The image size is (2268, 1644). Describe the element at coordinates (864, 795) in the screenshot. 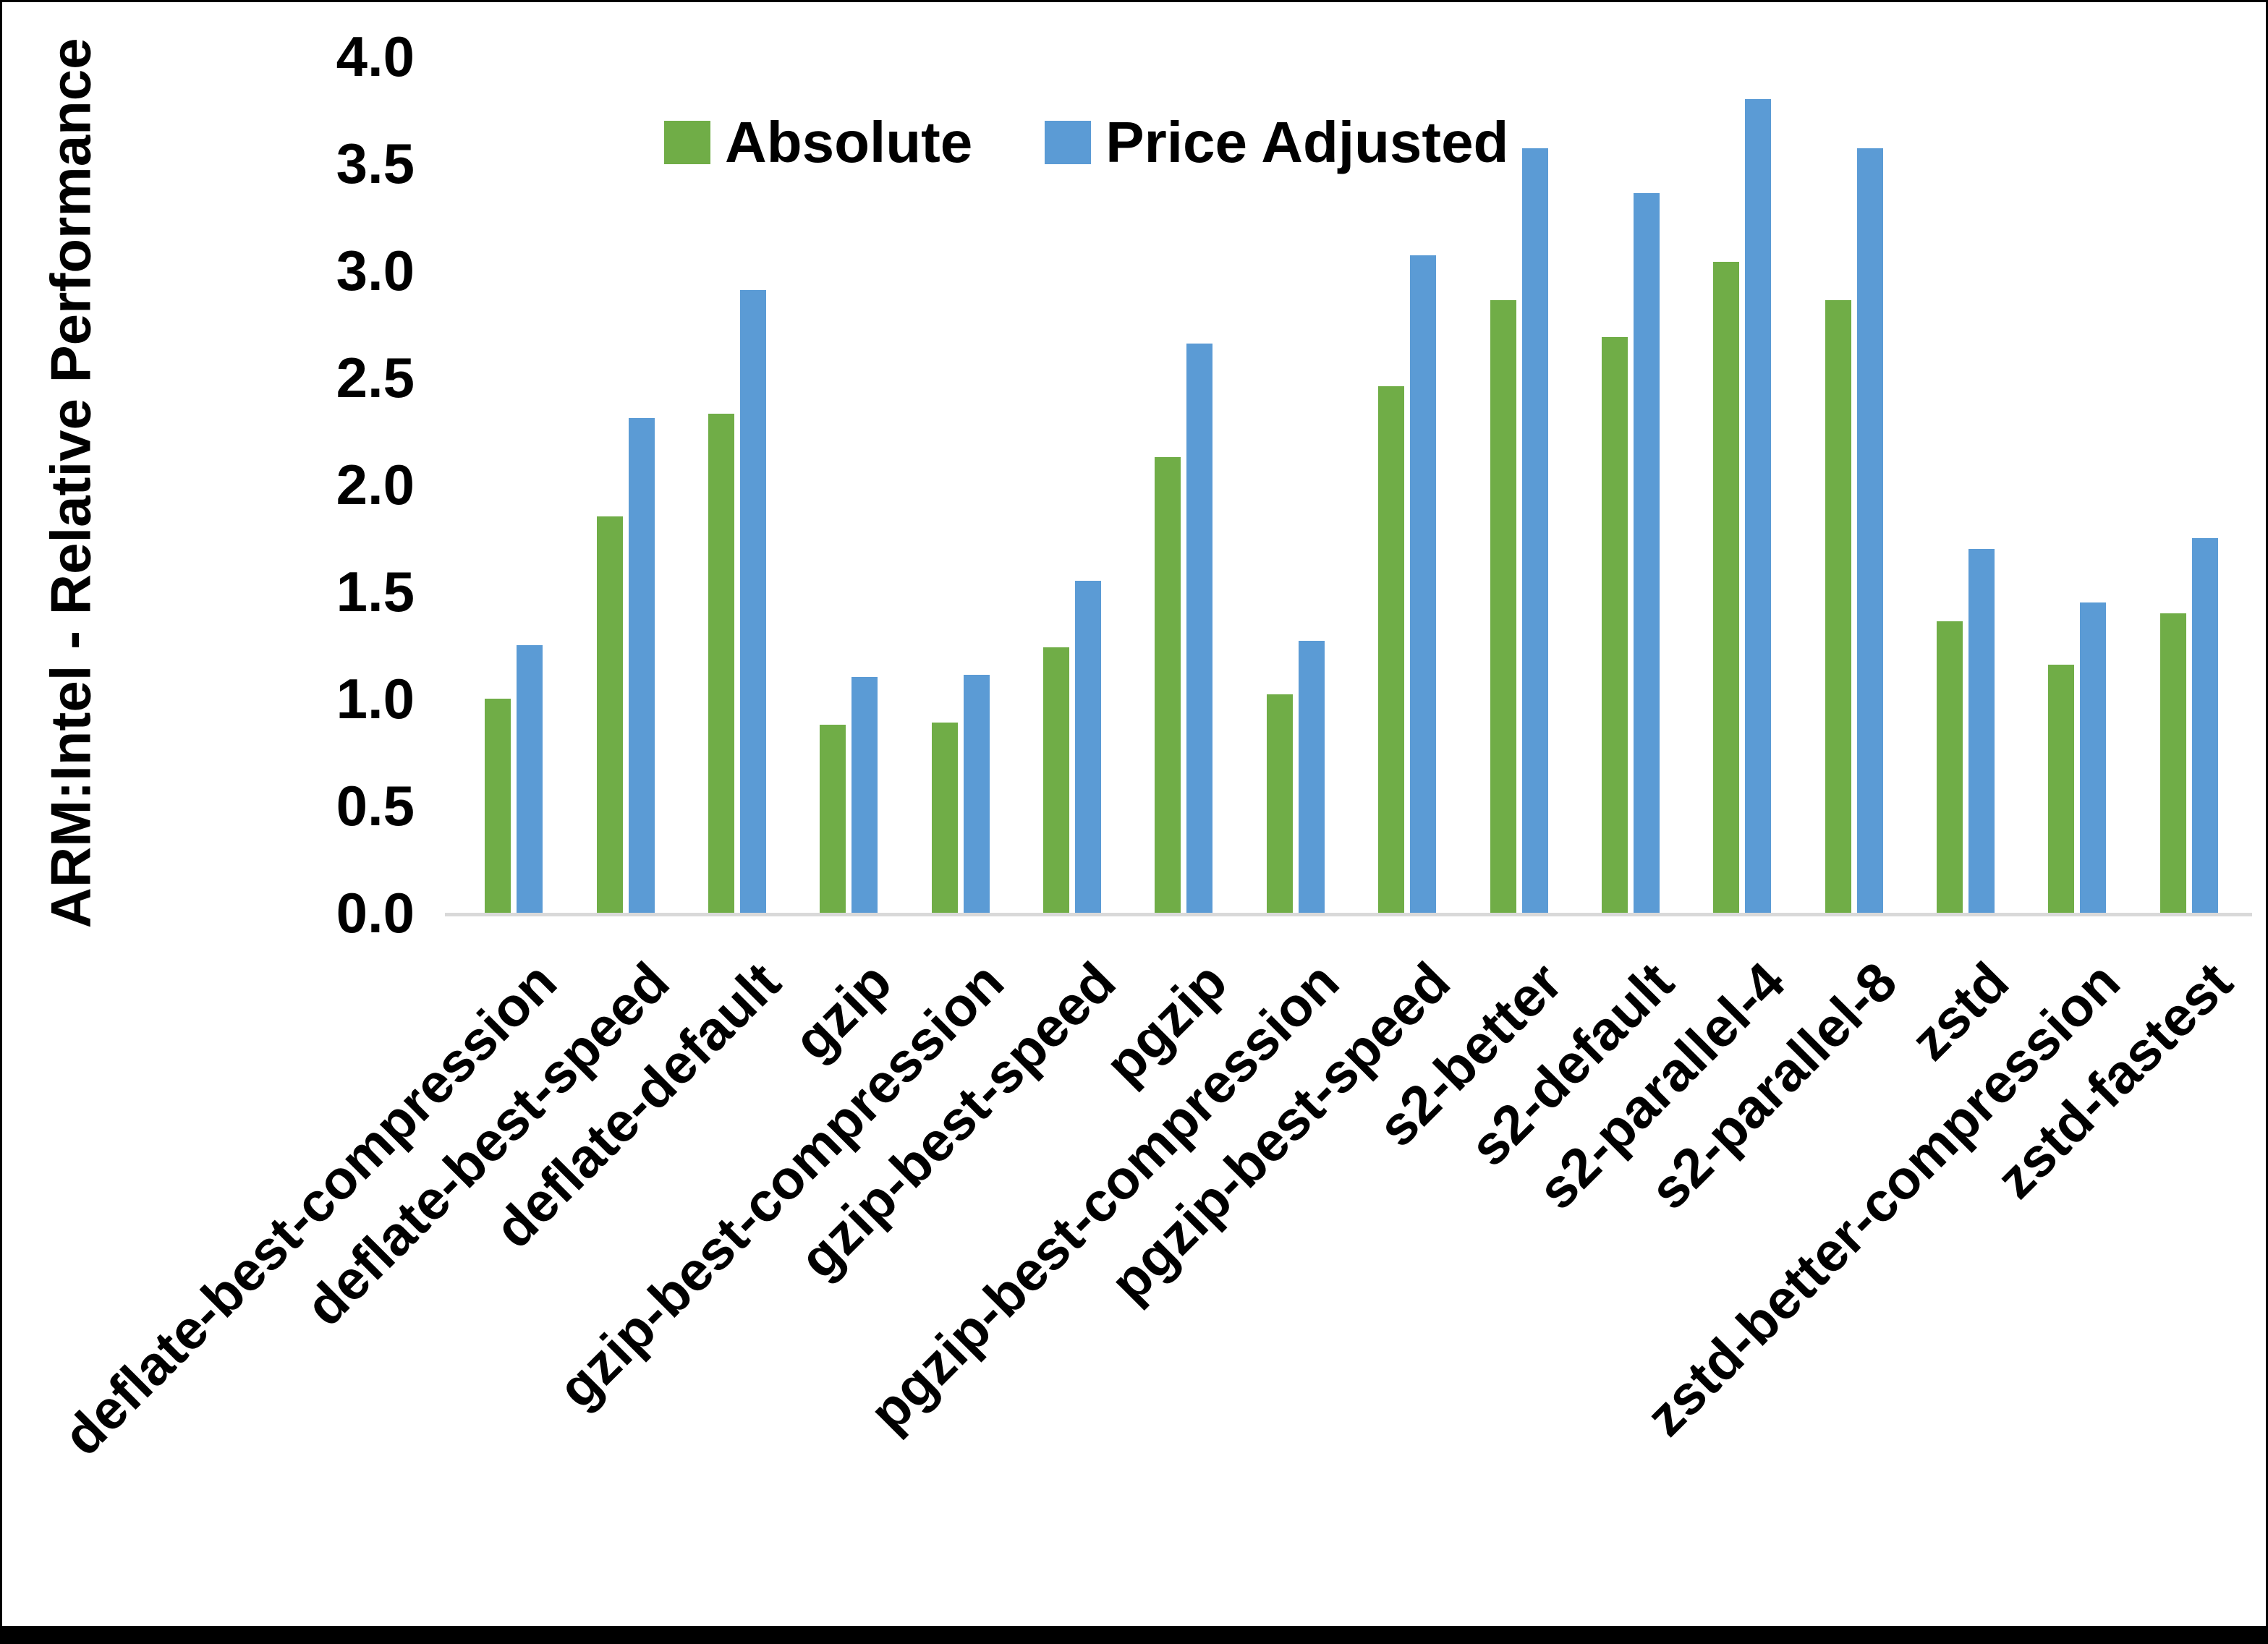

I see `bar-price-adjusted-gzip` at that location.